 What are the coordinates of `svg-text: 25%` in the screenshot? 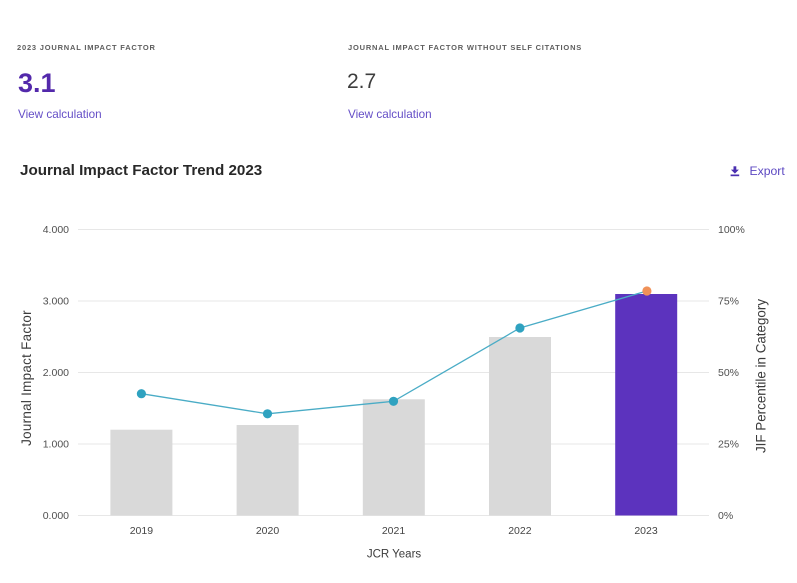 It's located at (728, 445).